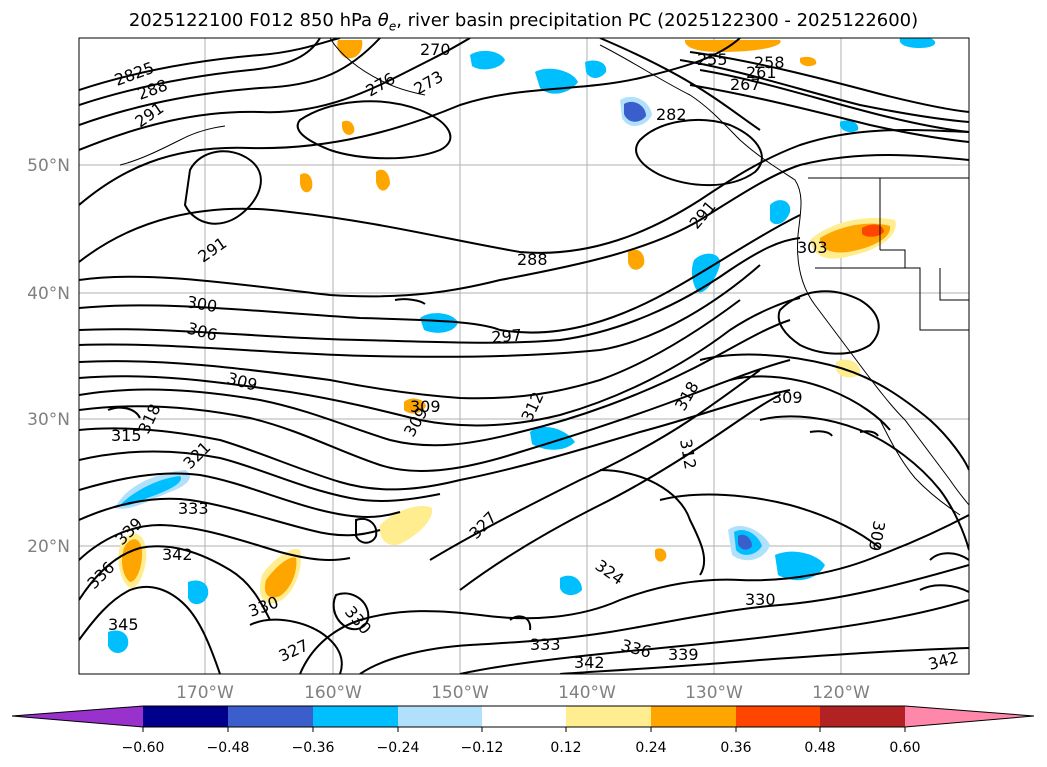  Describe the element at coordinates (383, 20) in the screenshot. I see `title-symbol: θ` at that location.